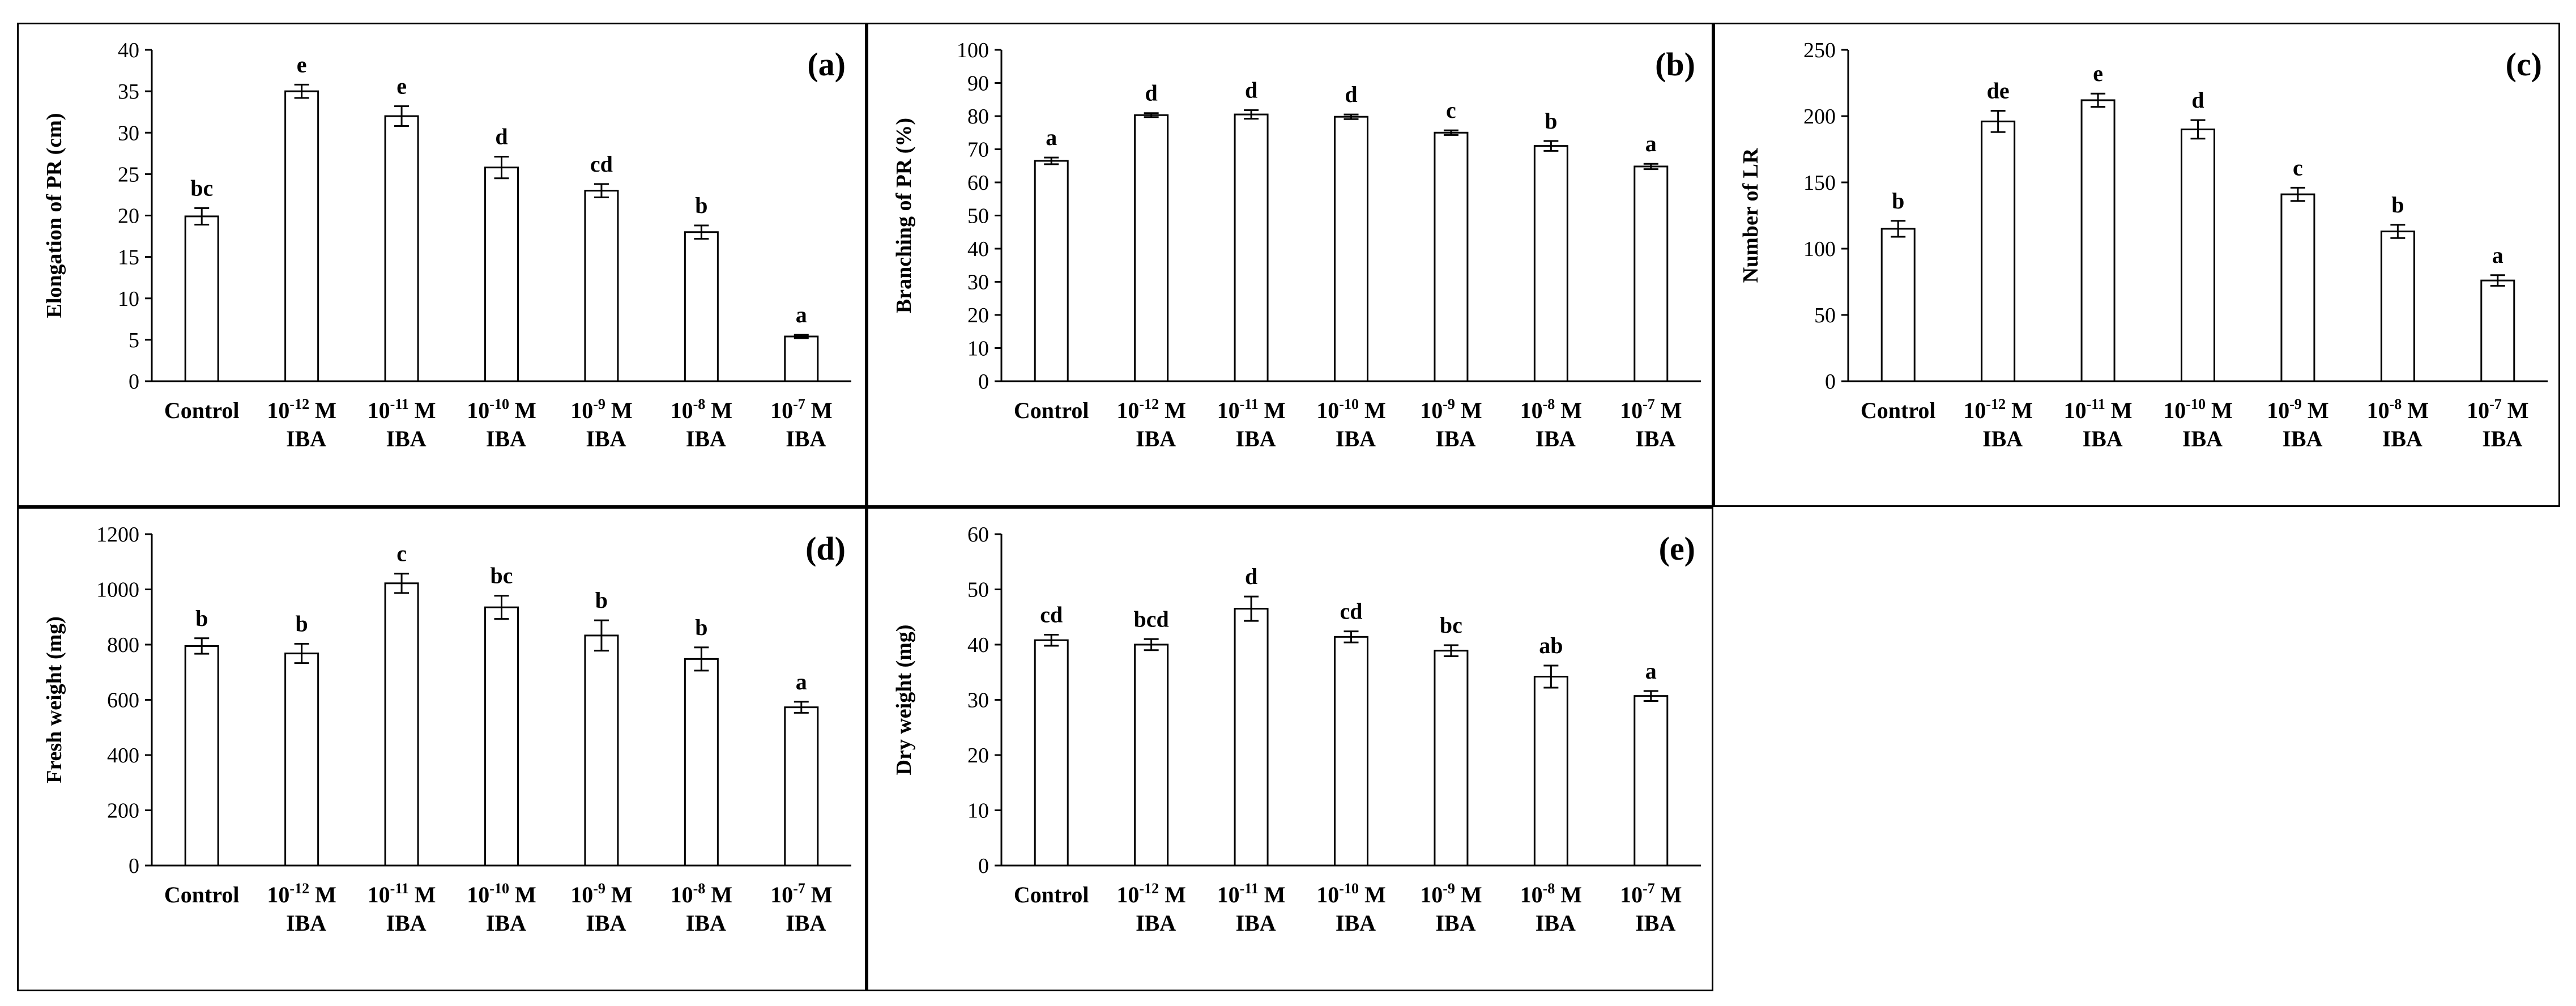  I want to click on panel-label: (e), so click(1677, 548).